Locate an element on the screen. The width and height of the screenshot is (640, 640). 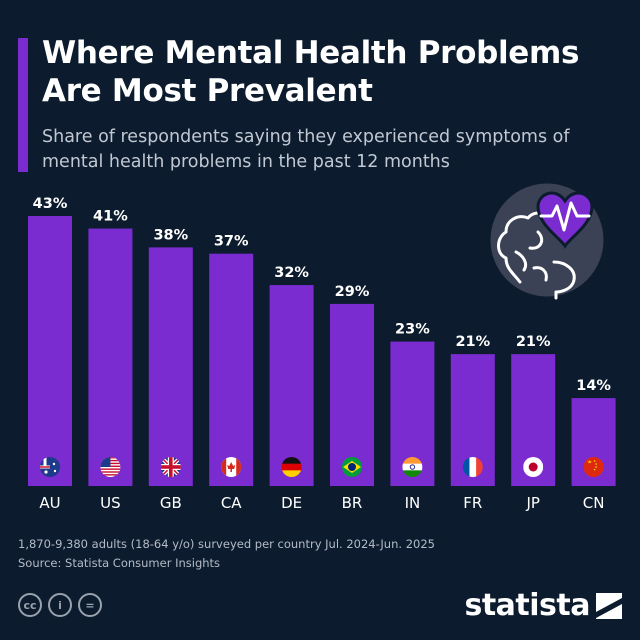
category-label: GB is located at coordinates (171, 503).